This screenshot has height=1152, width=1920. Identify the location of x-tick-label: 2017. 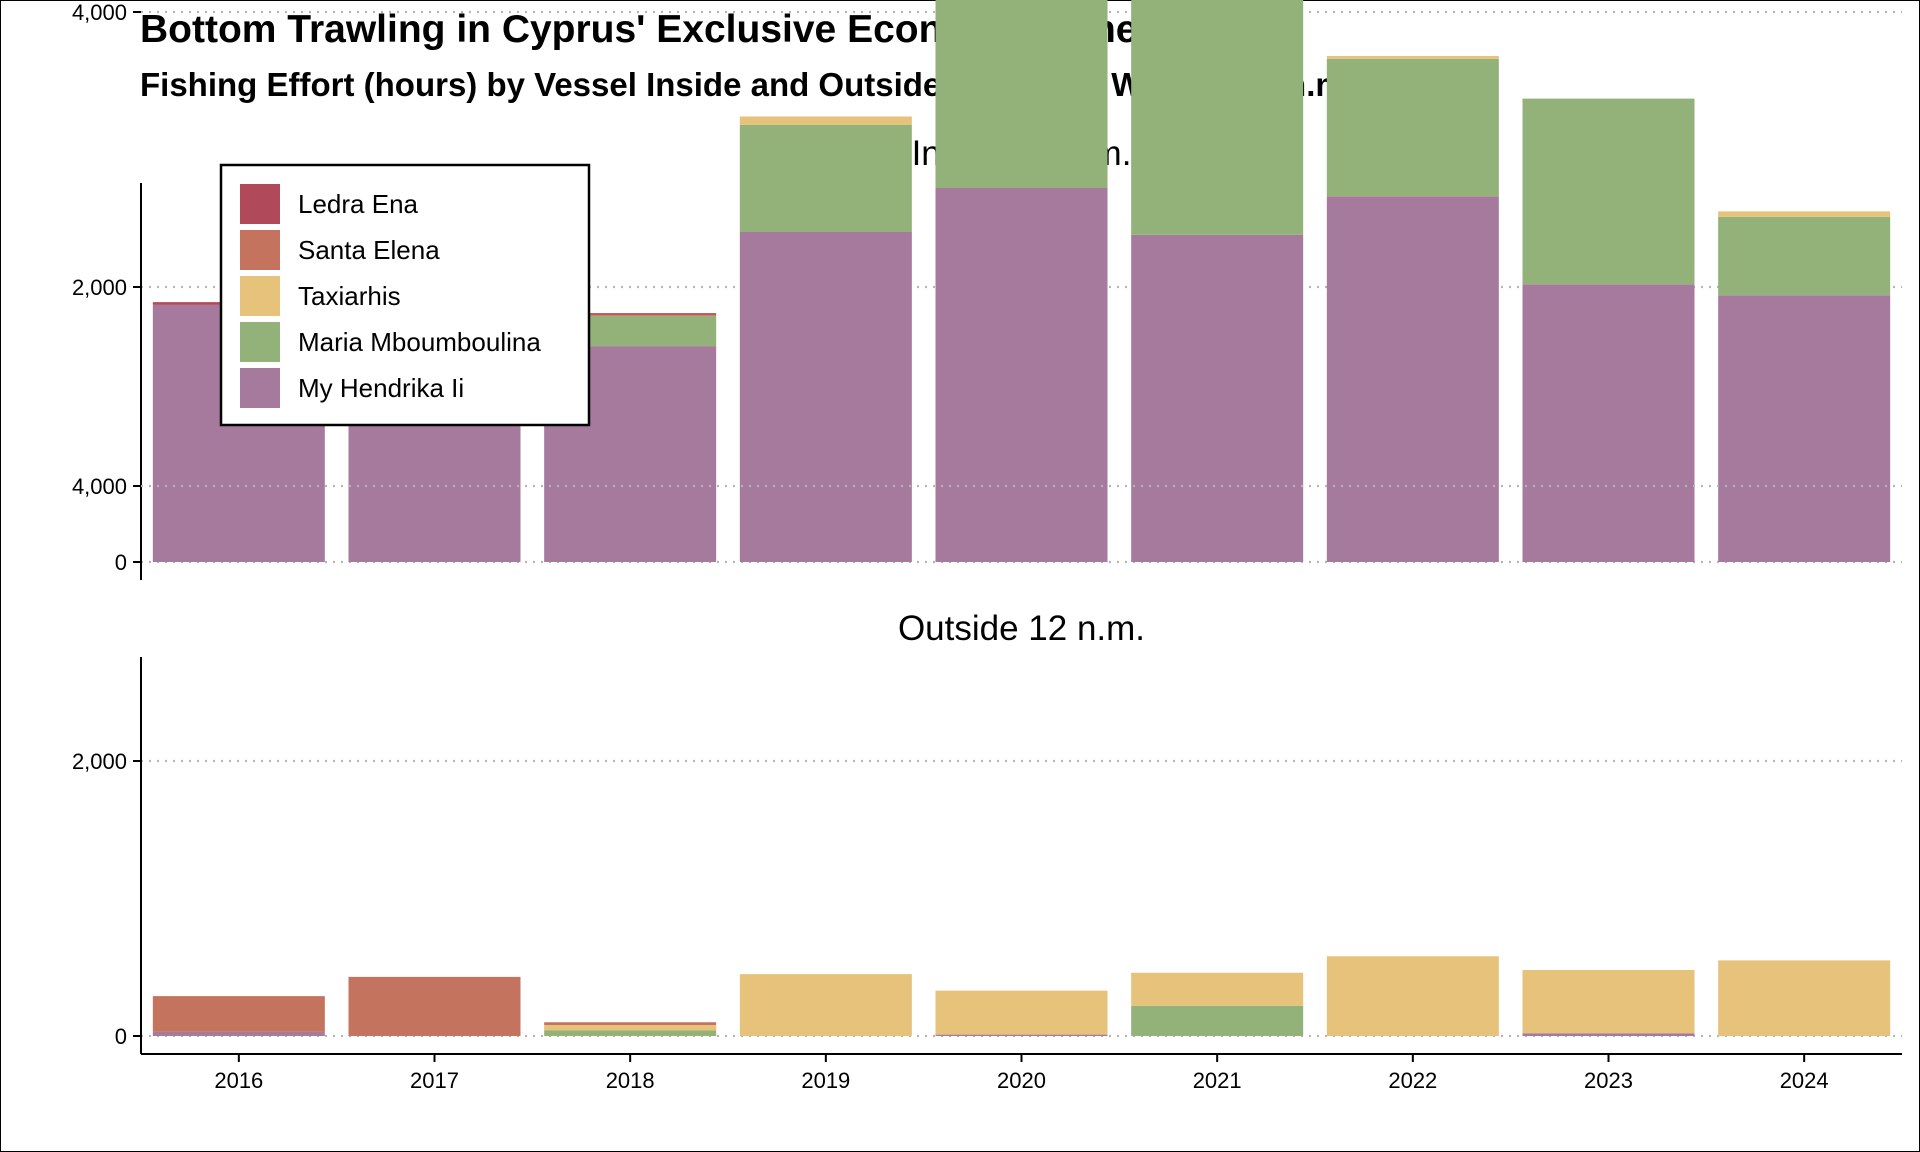
(434, 1080).